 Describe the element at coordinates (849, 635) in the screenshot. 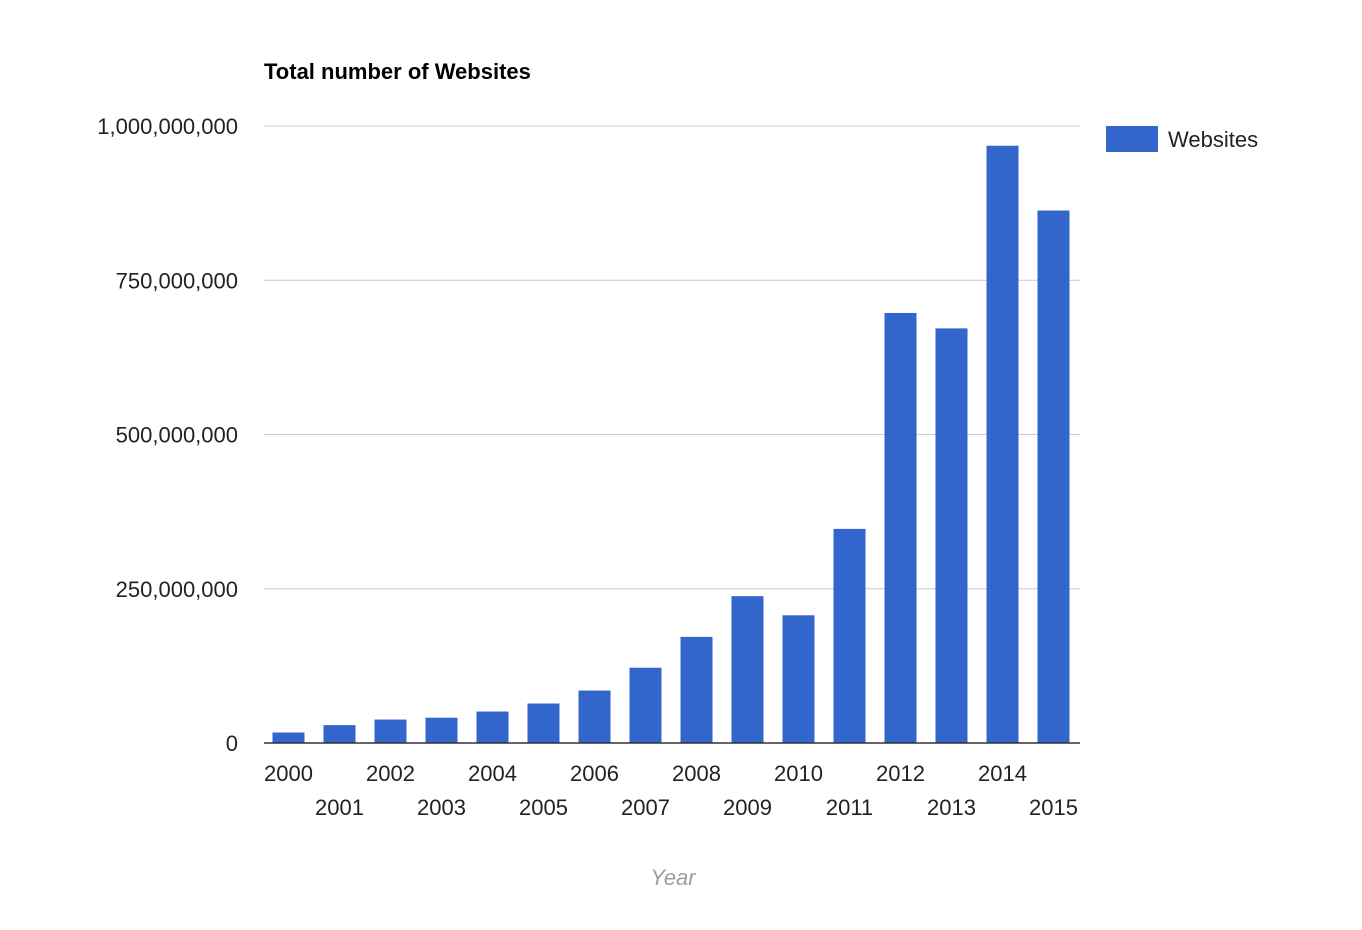

I see `bar-2011` at that location.